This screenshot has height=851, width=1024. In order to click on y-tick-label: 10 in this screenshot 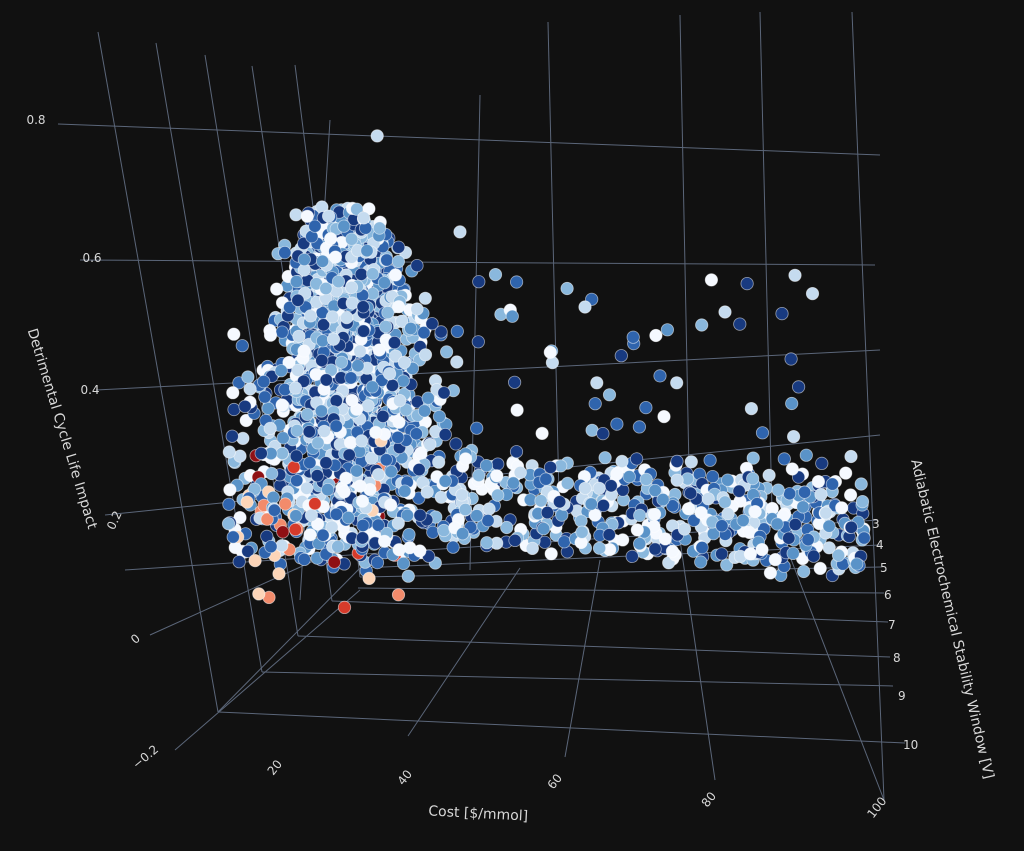, I will do `click(910, 745)`.